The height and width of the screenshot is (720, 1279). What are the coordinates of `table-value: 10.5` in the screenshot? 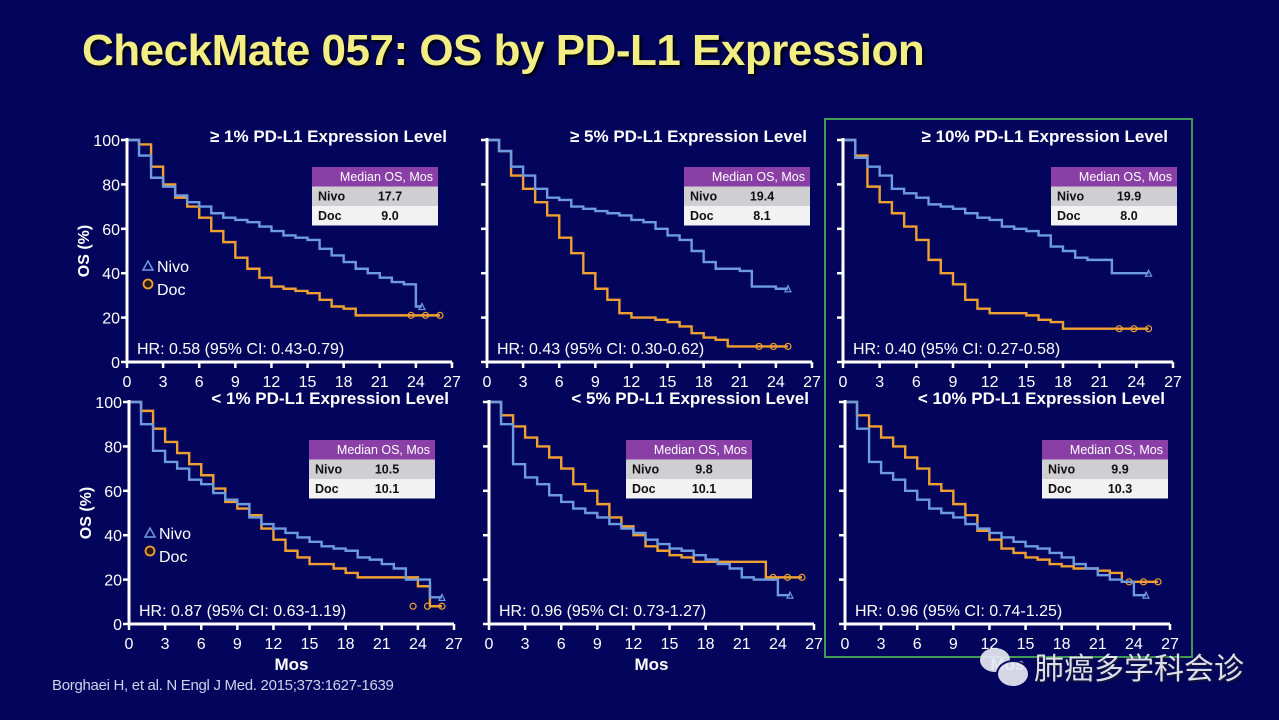 It's located at (387, 470).